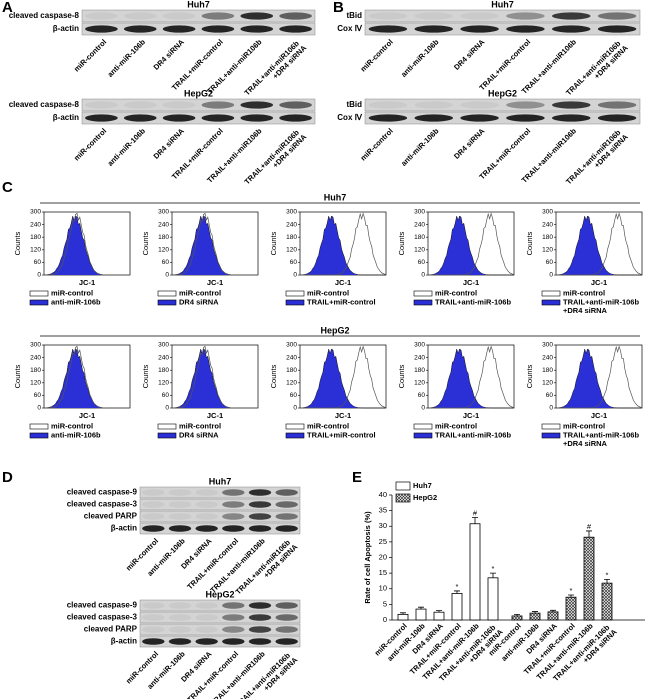 The image size is (650, 699). Describe the element at coordinates (383, 588) in the screenshot. I see `y-tick-label: 10` at that location.